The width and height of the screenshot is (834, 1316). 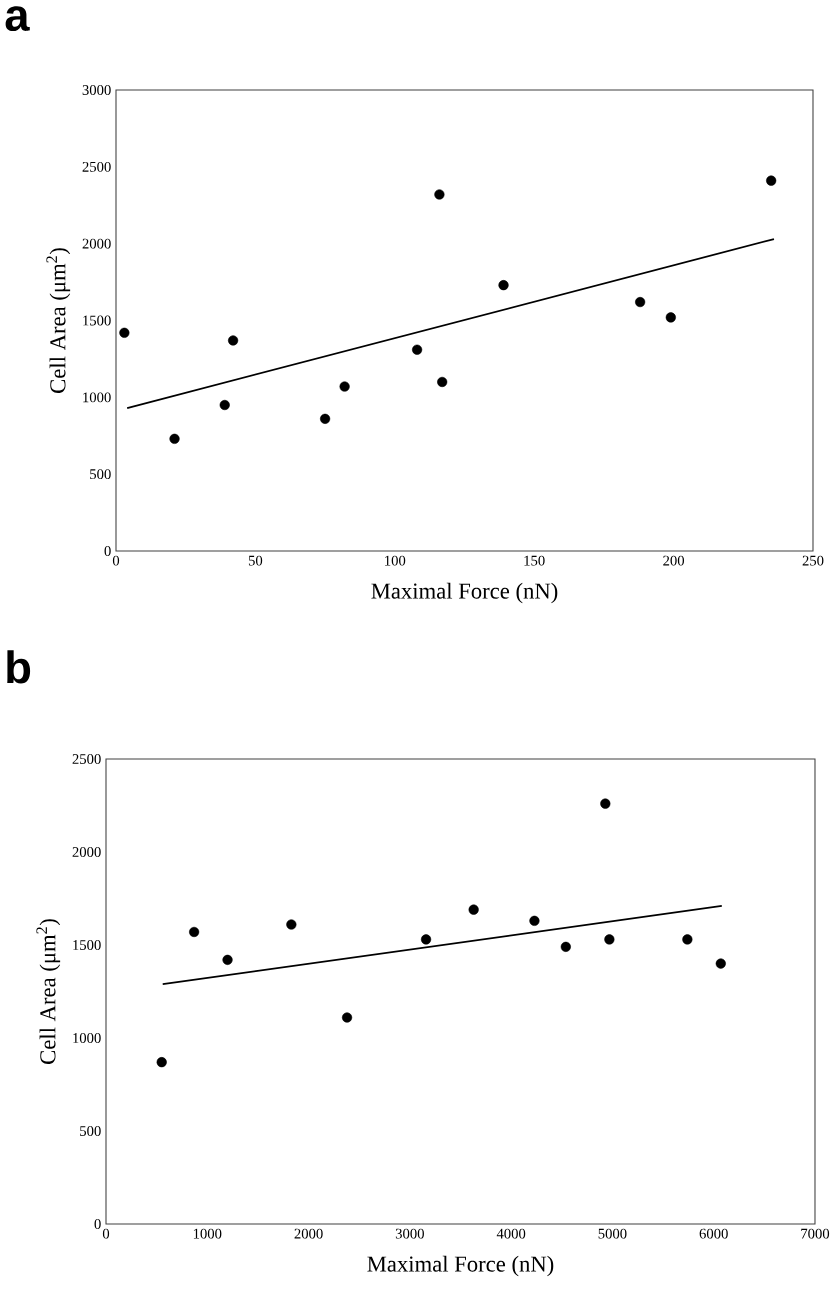 What do you see at coordinates (116, 560) in the screenshot?
I see `x-tick-label: 0` at bounding box center [116, 560].